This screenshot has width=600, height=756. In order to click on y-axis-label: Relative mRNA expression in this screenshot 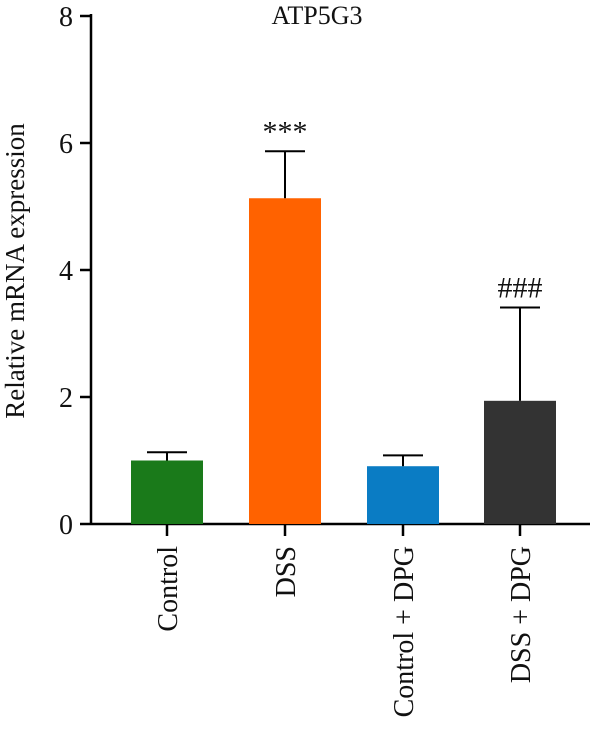, I will do `click(15, 271)`.